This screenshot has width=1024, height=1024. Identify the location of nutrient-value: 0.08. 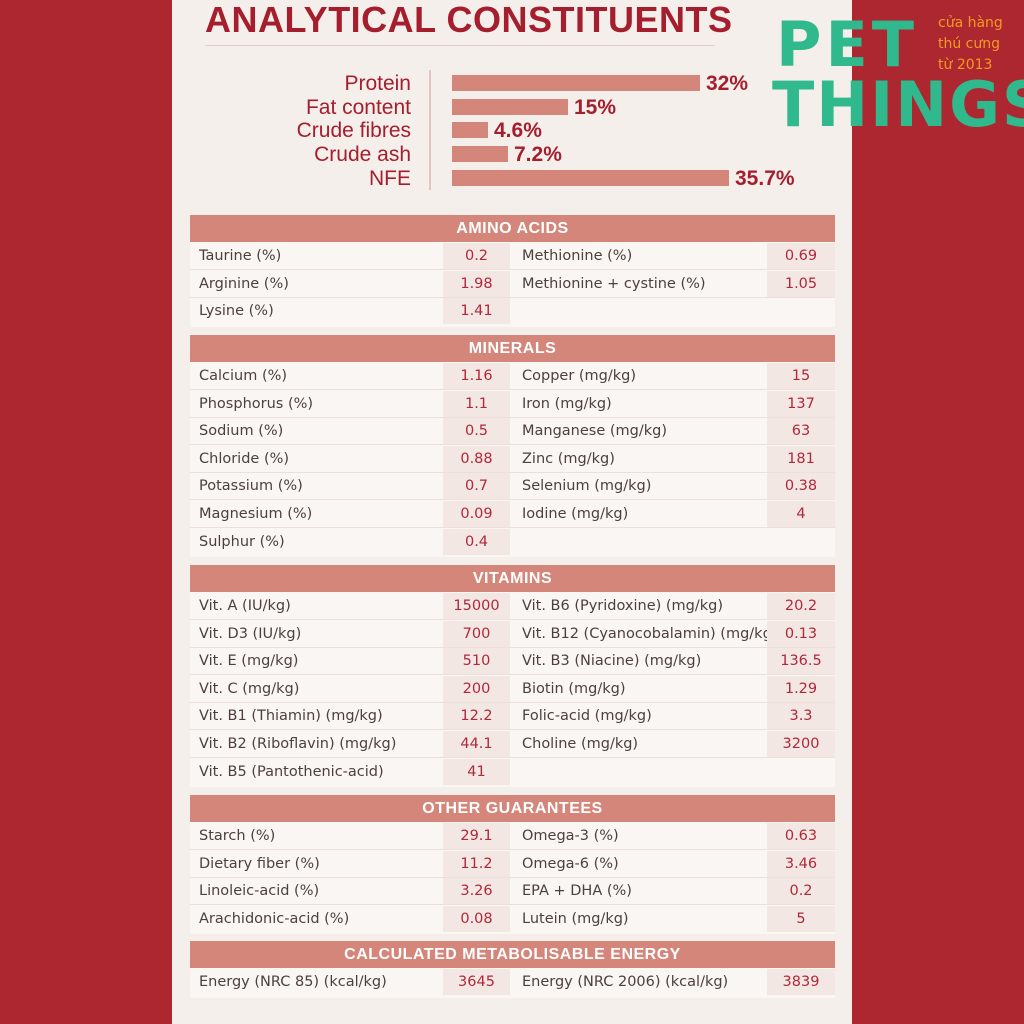
(476, 918).